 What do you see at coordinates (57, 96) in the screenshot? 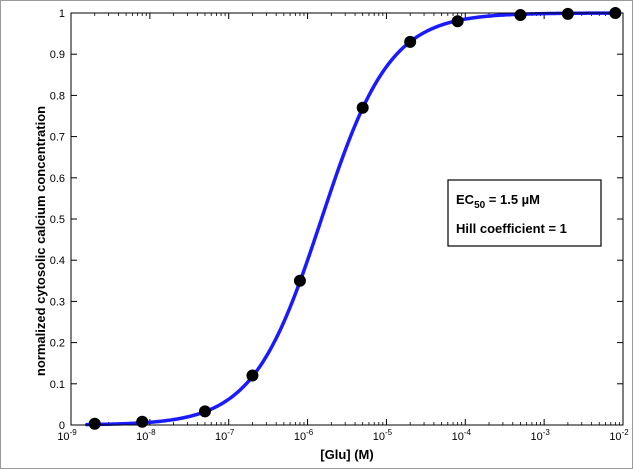
I see `y-tick-label: 0.8` at bounding box center [57, 96].